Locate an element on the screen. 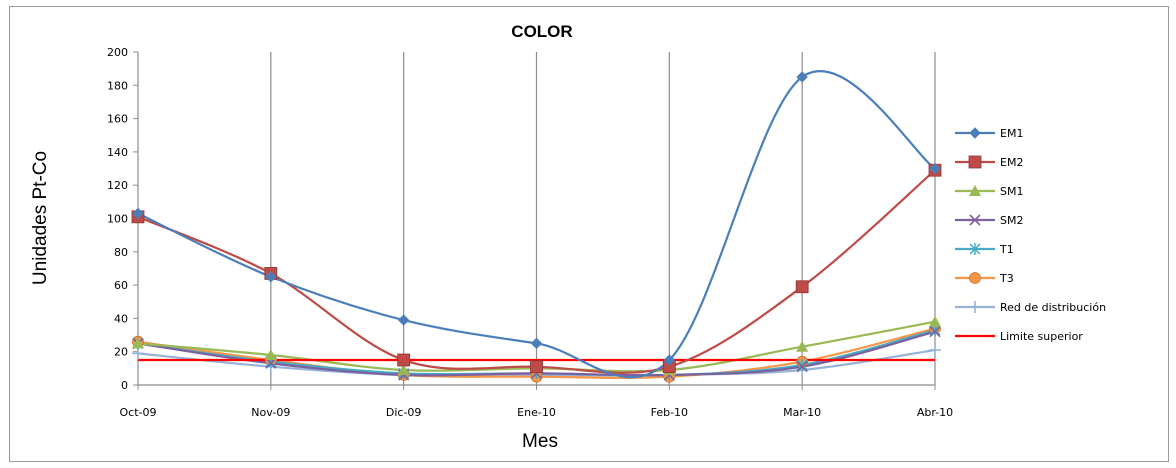  legend-item-t1: T1 is located at coordinates (984, 249).